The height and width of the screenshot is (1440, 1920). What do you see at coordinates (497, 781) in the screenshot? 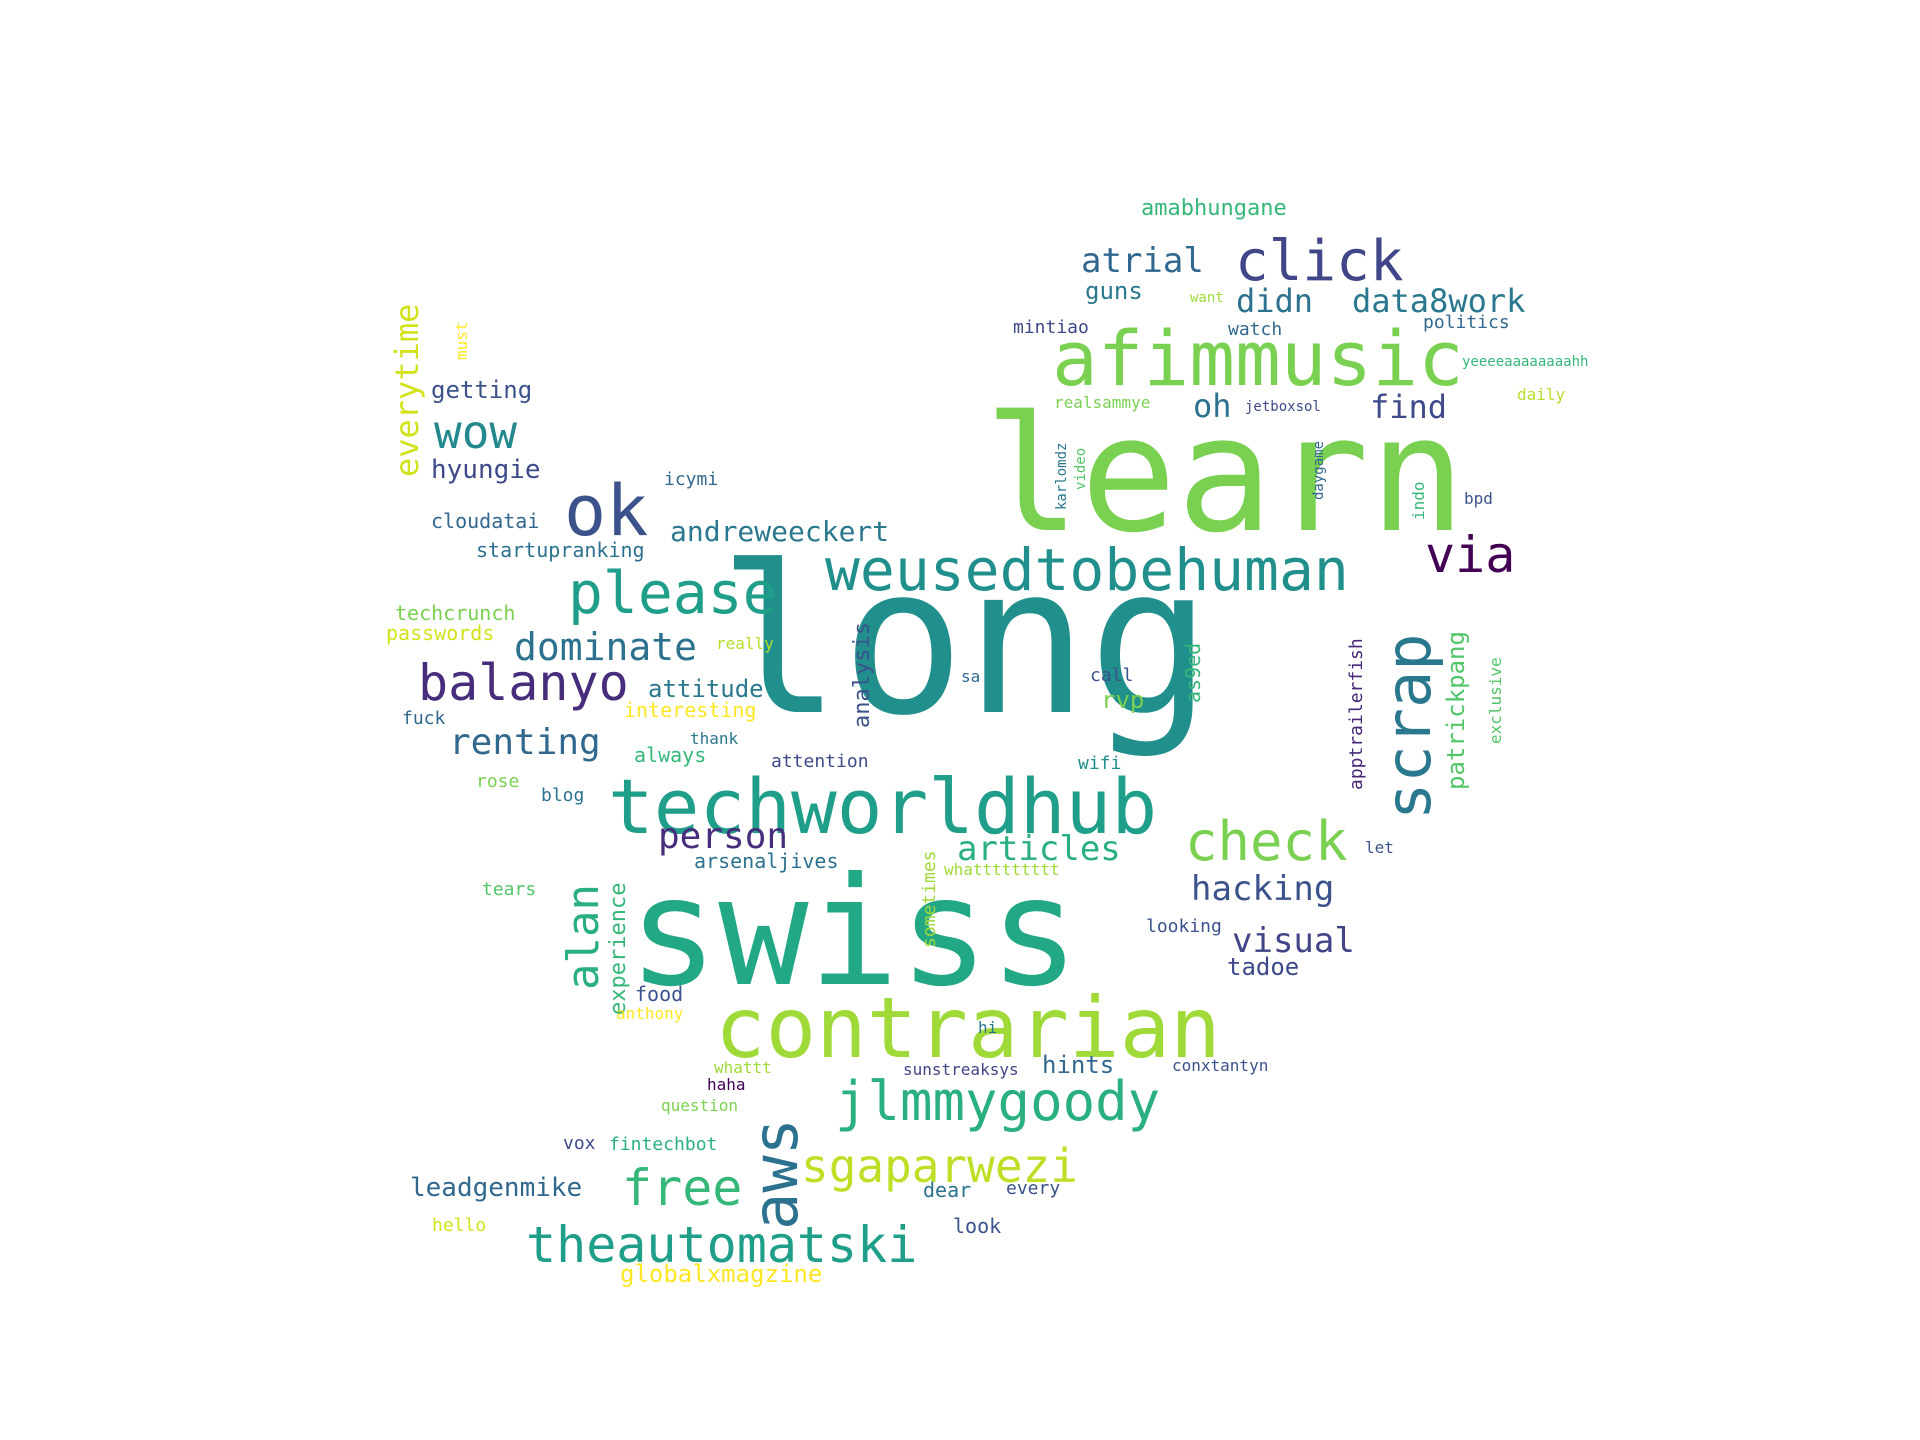
I see `cloud-word: rose` at bounding box center [497, 781].